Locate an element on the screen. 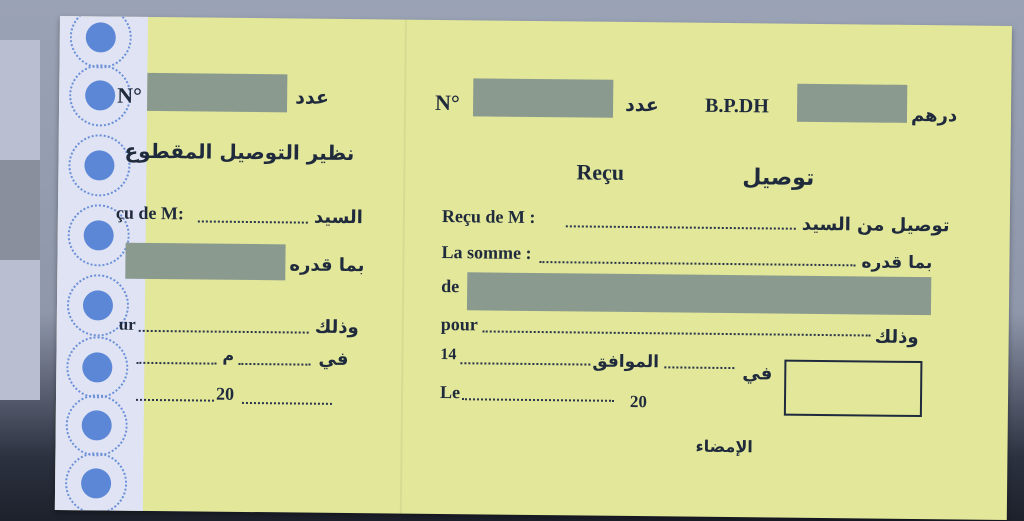 The image size is (1024, 521). receipt-number-label: N° is located at coordinates (447, 102).